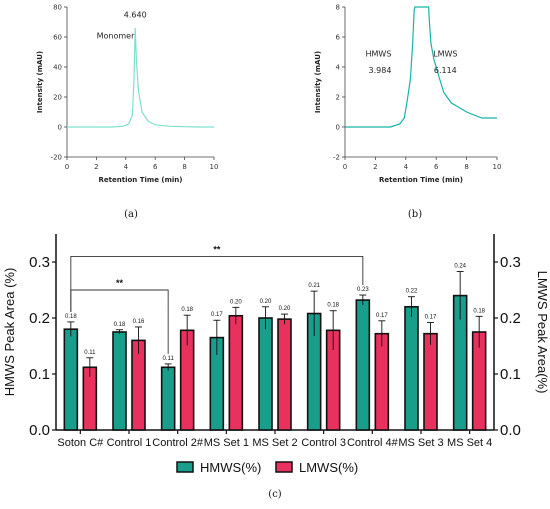  Describe the element at coordinates (338, 68) in the screenshot. I see `y-tick-label: 4` at that location.